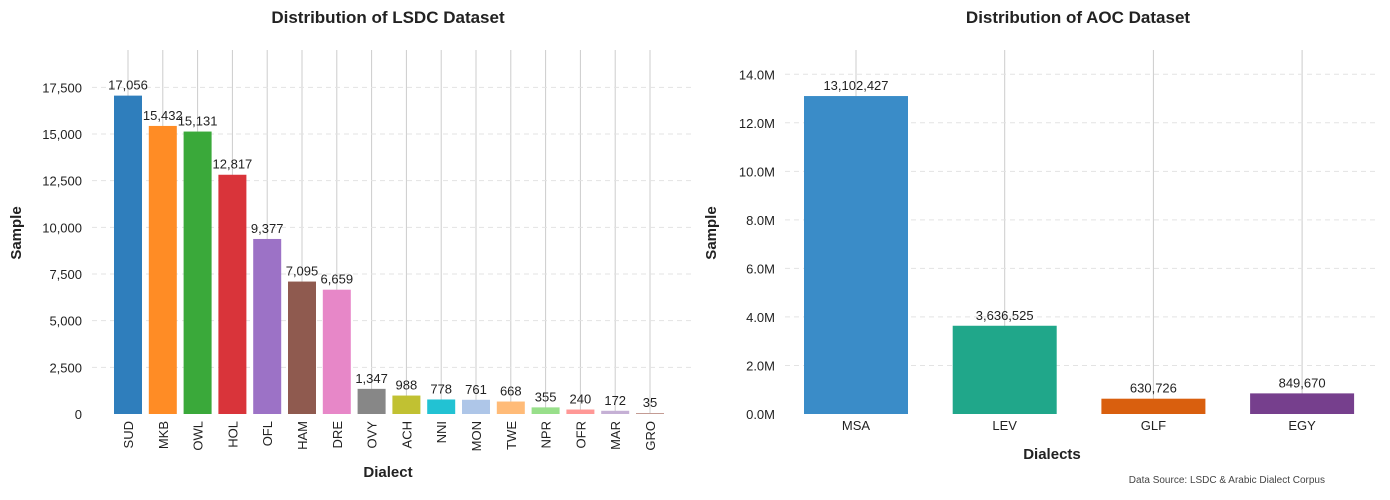 This screenshot has width=1390, height=500. I want to click on x-tick-label: MKB, so click(163, 435).